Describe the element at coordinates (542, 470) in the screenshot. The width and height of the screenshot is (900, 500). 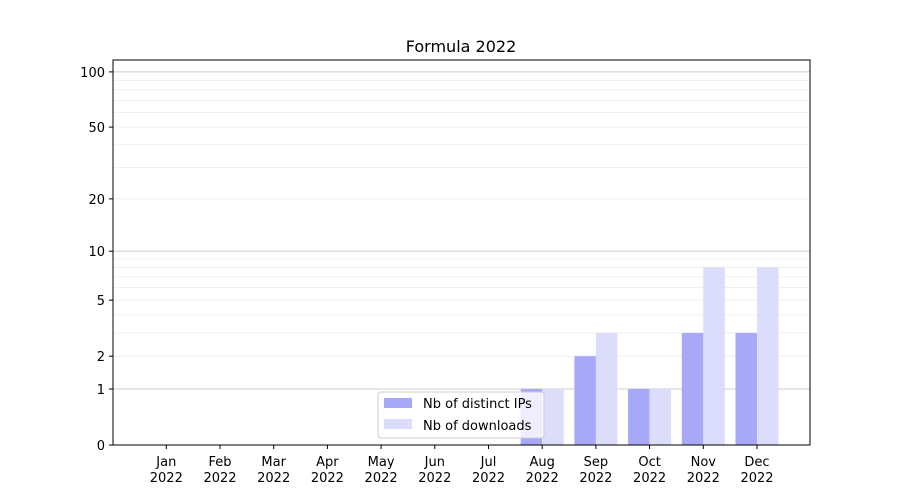
I see `x-tick-label: Aug 2022` at that location.